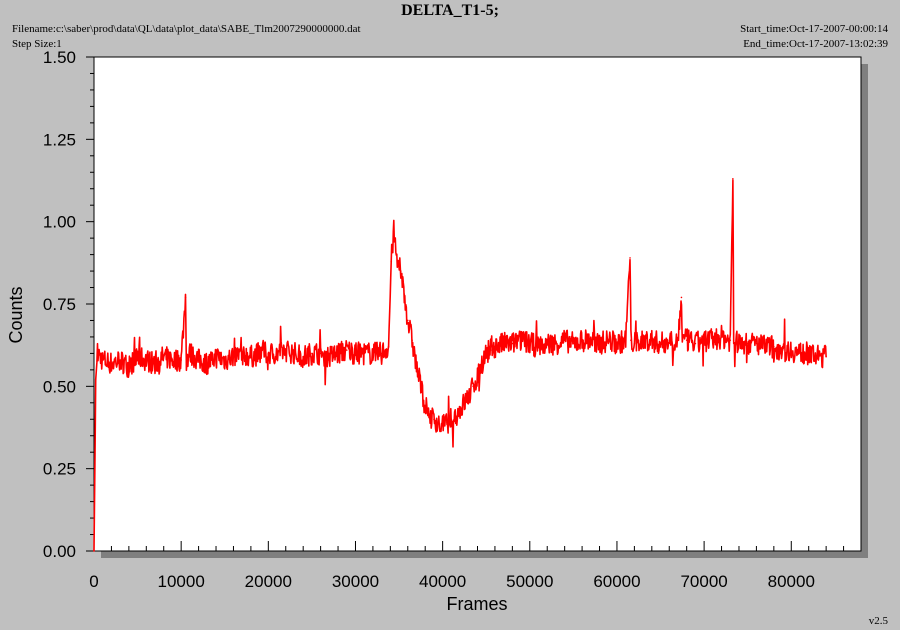 This screenshot has height=630, width=900. I want to click on x-tick-label: 60000, so click(616, 581).